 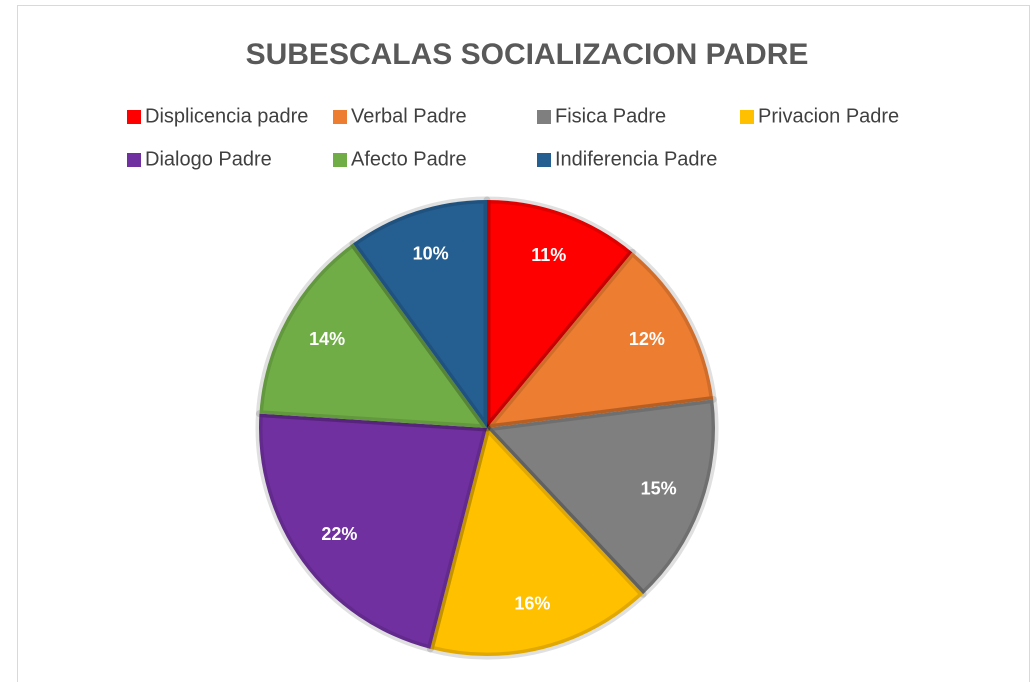 I want to click on legend-label: Dialogo Padre, so click(x=208, y=159).